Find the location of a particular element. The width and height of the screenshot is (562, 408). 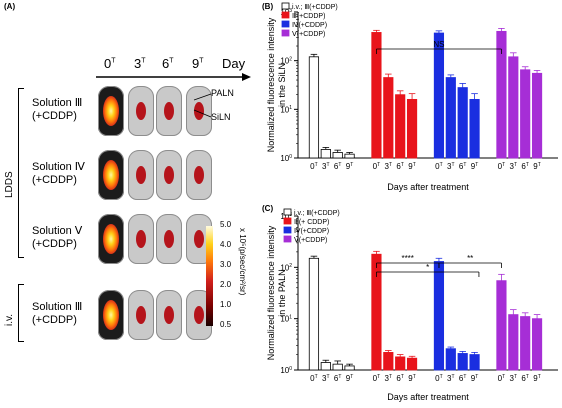

iv-bracket is located at coordinates (21, 313).